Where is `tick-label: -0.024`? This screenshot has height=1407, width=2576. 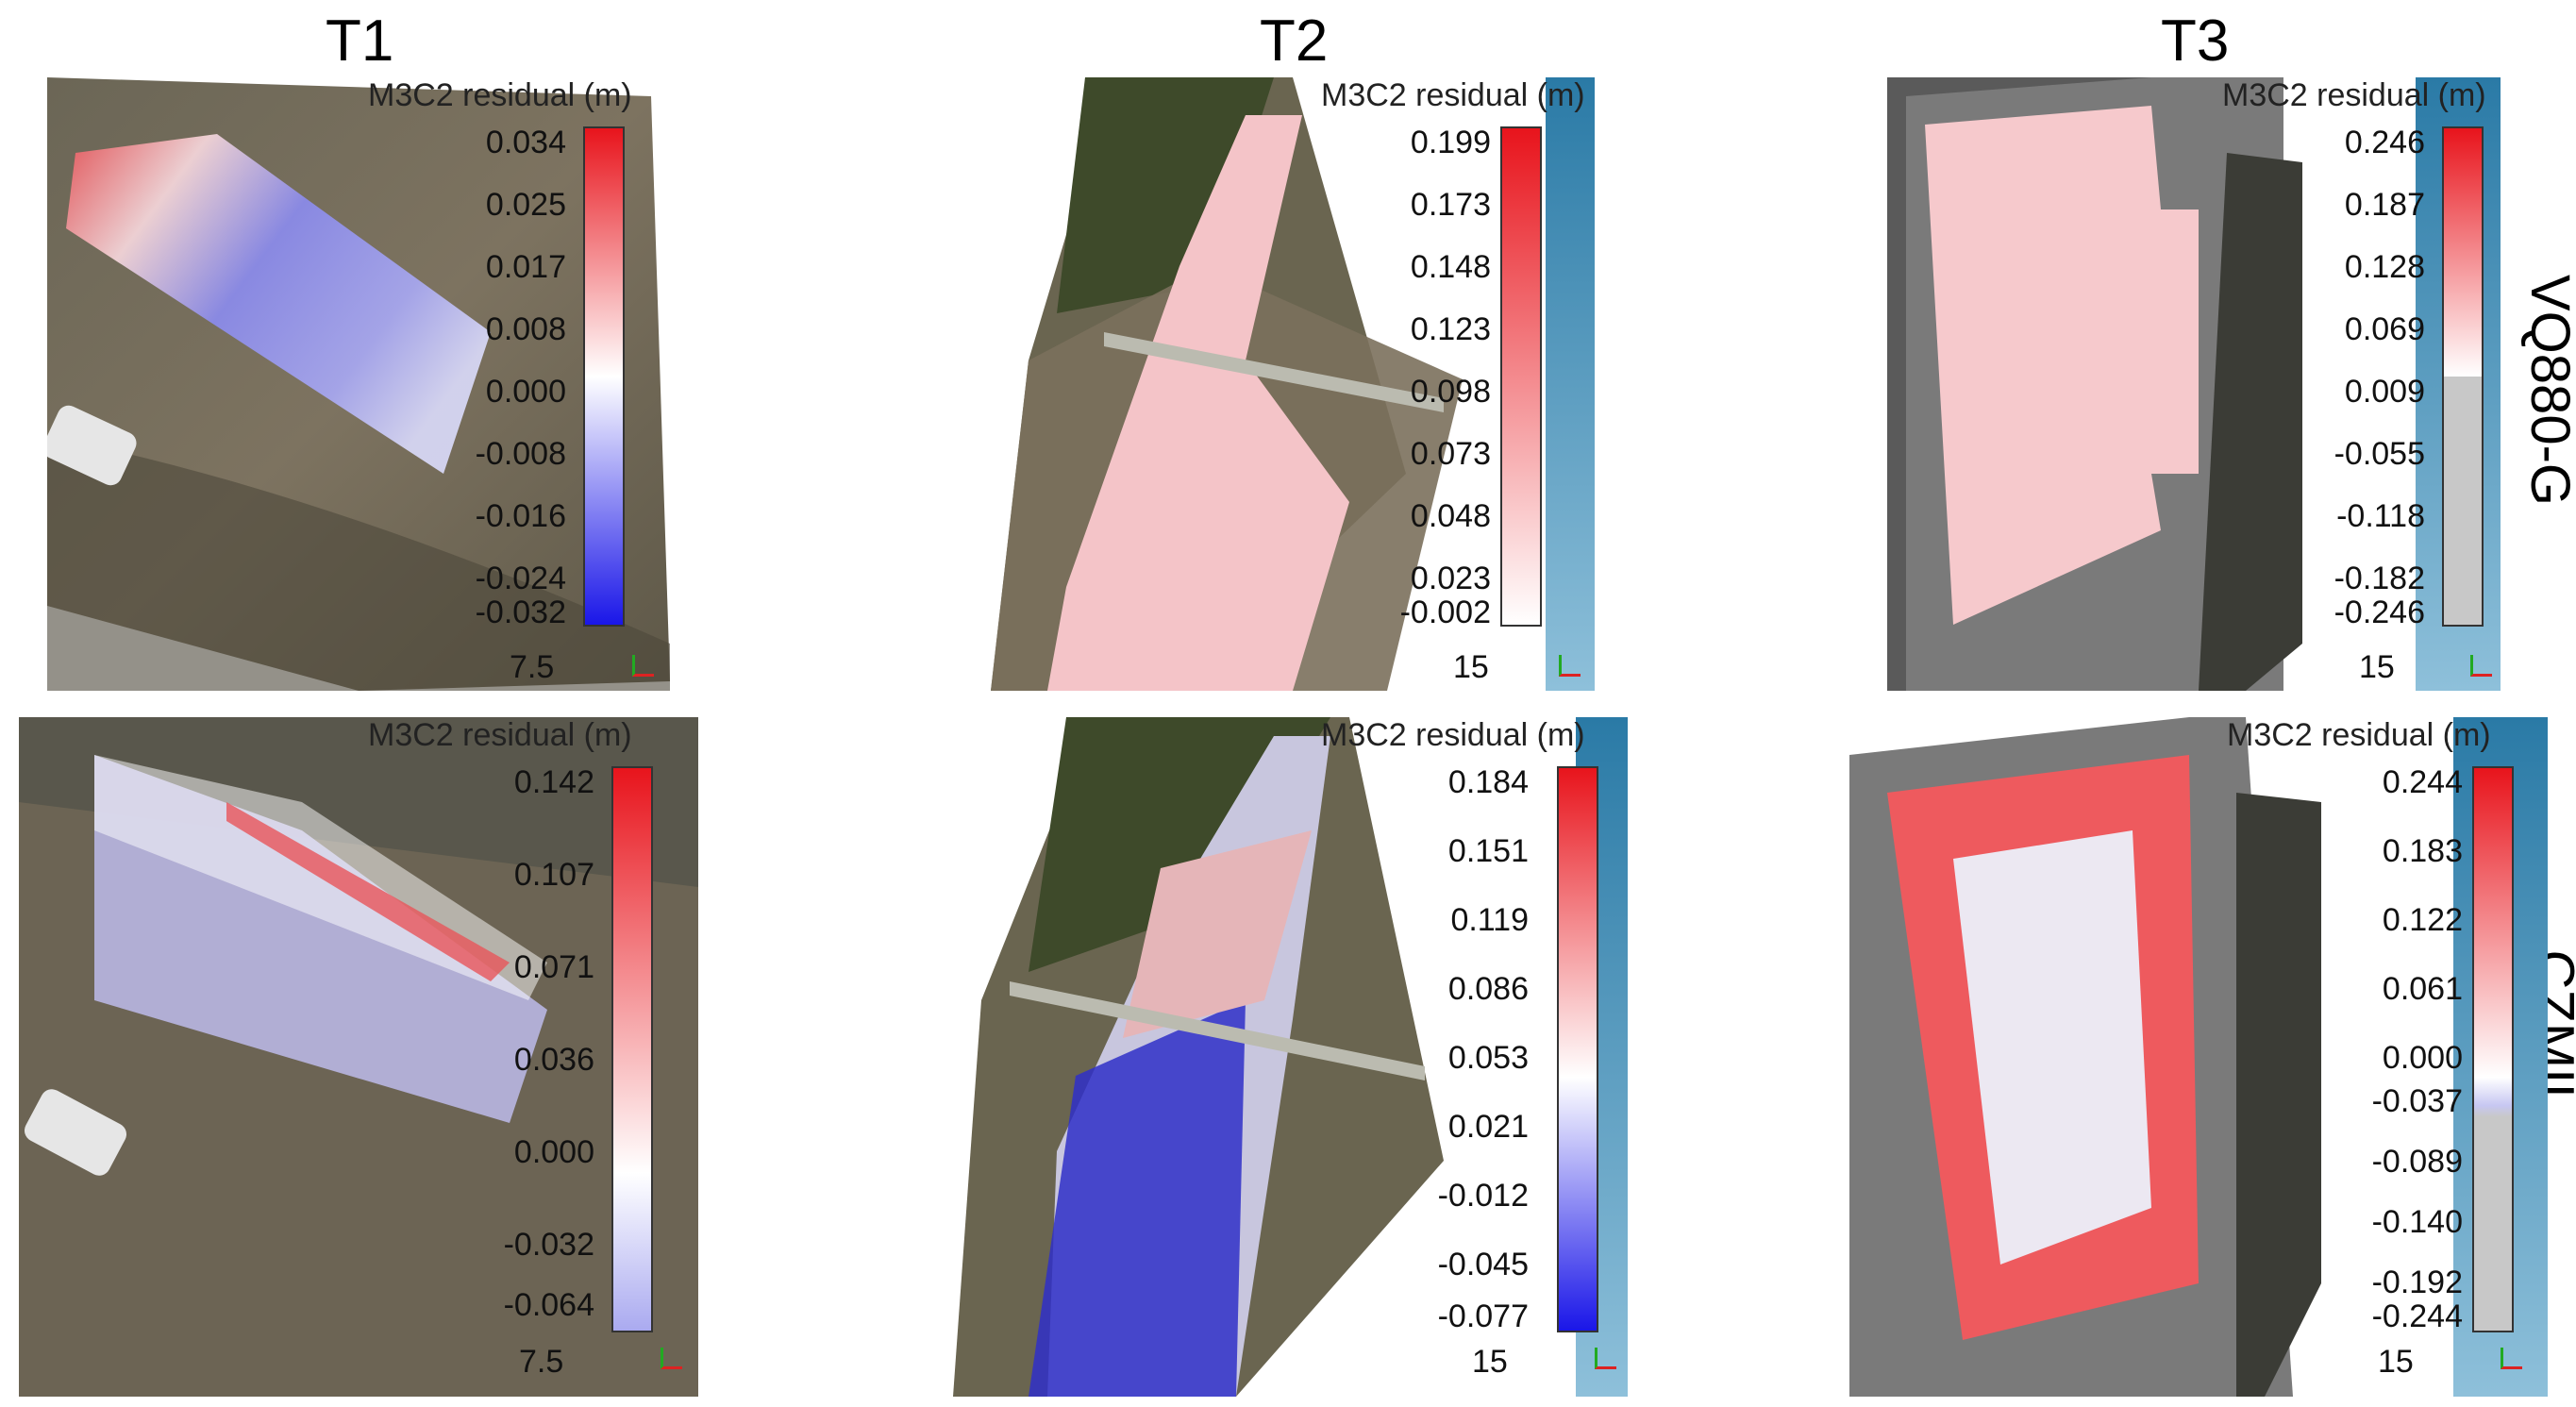 tick-label: -0.024 is located at coordinates (520, 578).